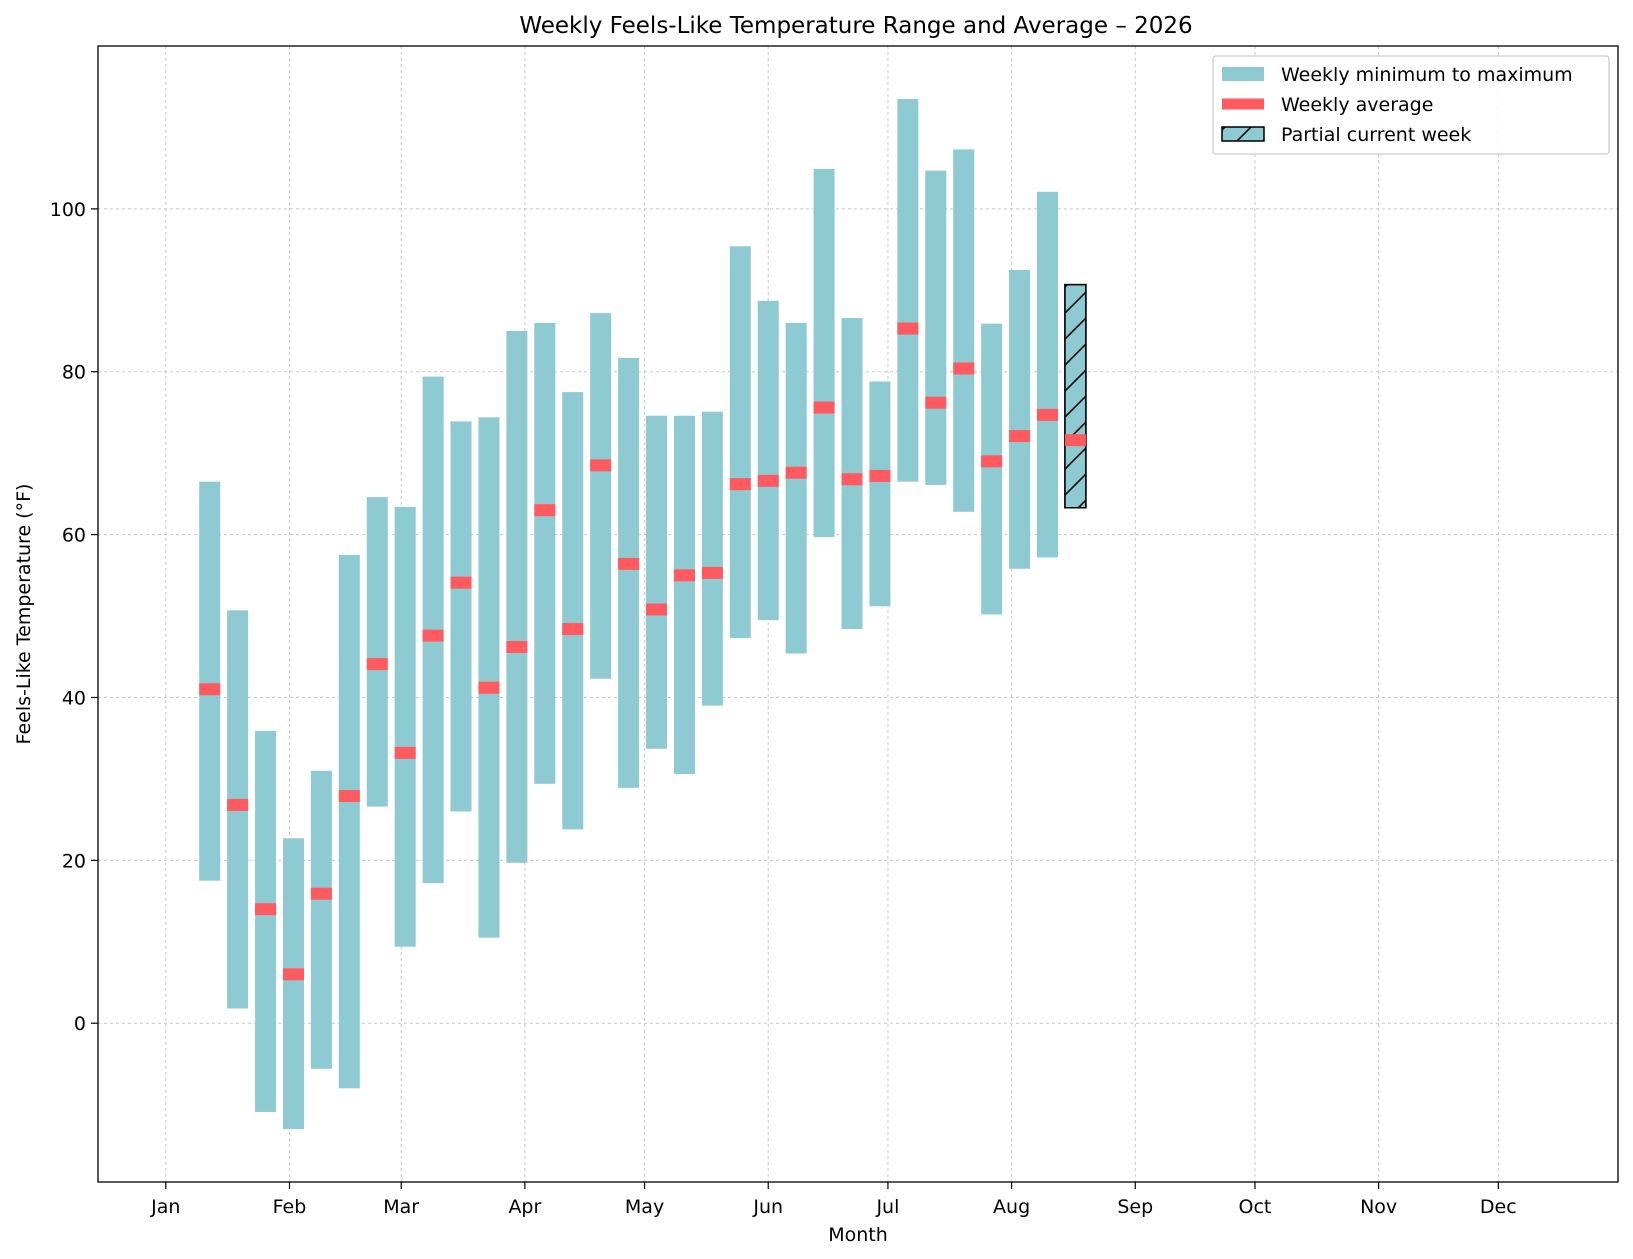 The height and width of the screenshot is (1259, 1633). What do you see at coordinates (80, 1024) in the screenshot?
I see `y-tick-label: 0` at bounding box center [80, 1024].